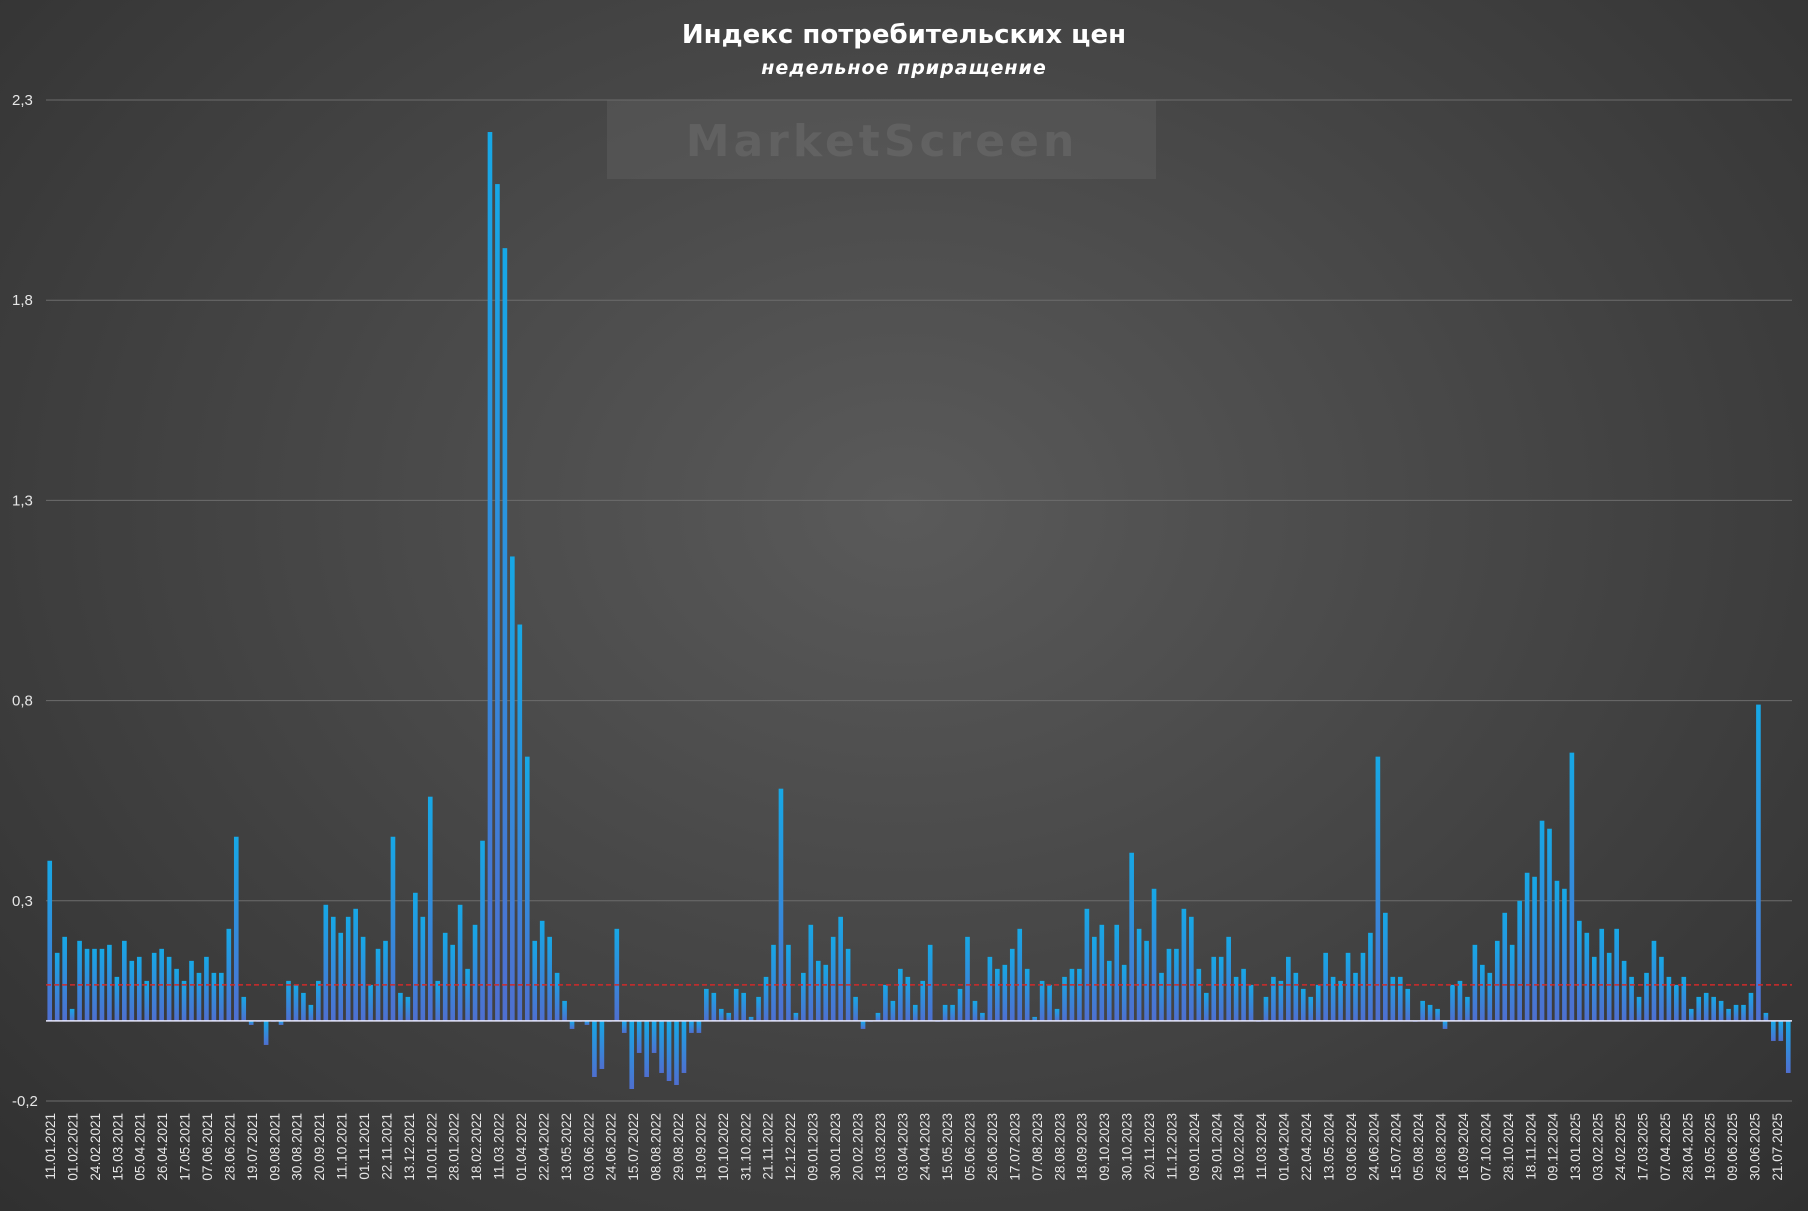  What do you see at coordinates (297, 1147) in the screenshot?
I see `x-tick-label: 30.08.2021` at bounding box center [297, 1147].